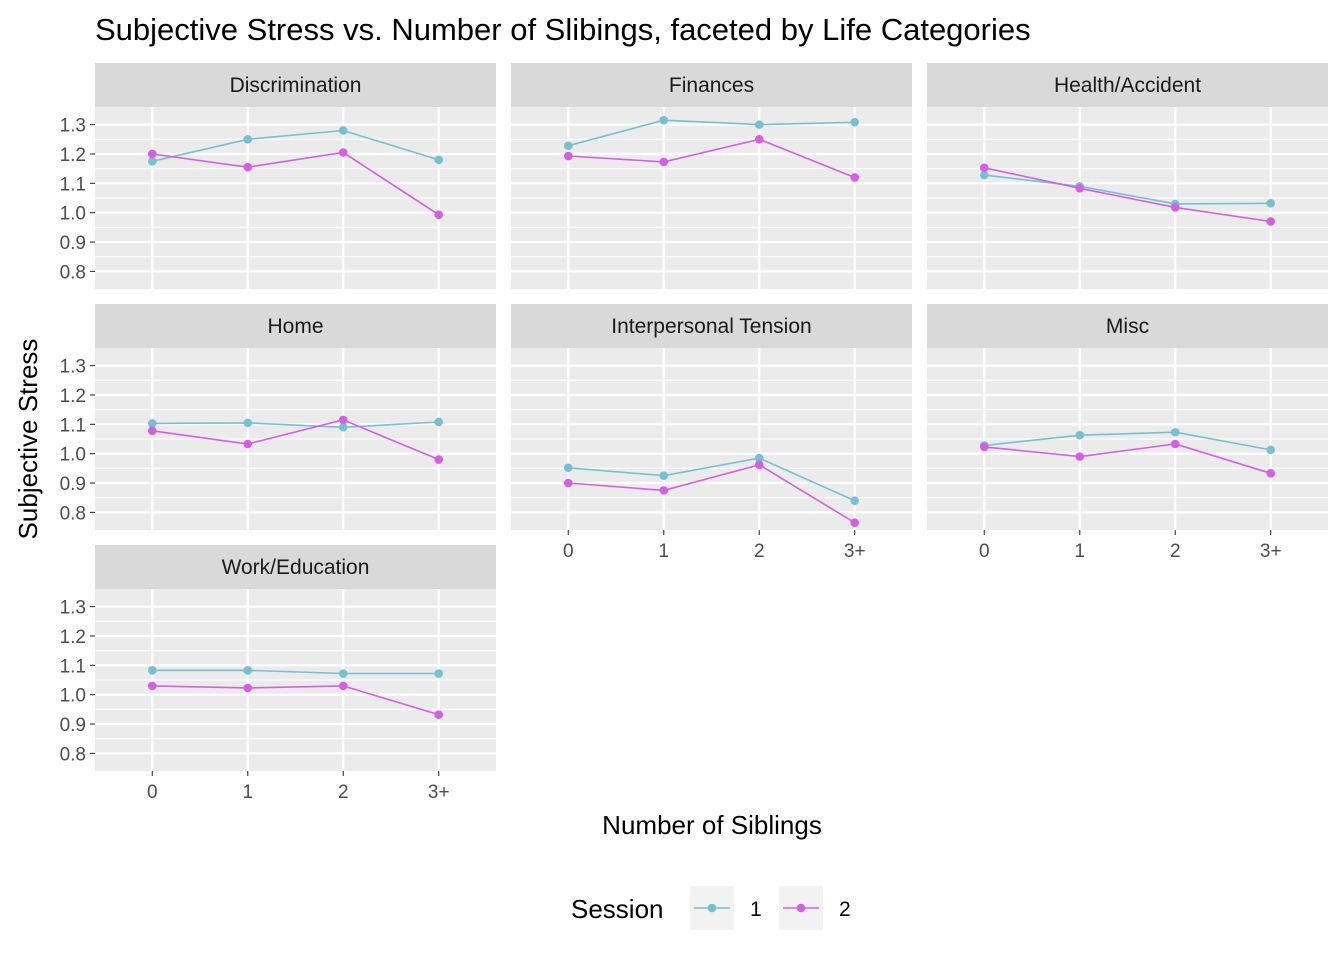  I want to click on facet-label-interpersonal-tension: Interpersonal Tension, so click(711, 326).